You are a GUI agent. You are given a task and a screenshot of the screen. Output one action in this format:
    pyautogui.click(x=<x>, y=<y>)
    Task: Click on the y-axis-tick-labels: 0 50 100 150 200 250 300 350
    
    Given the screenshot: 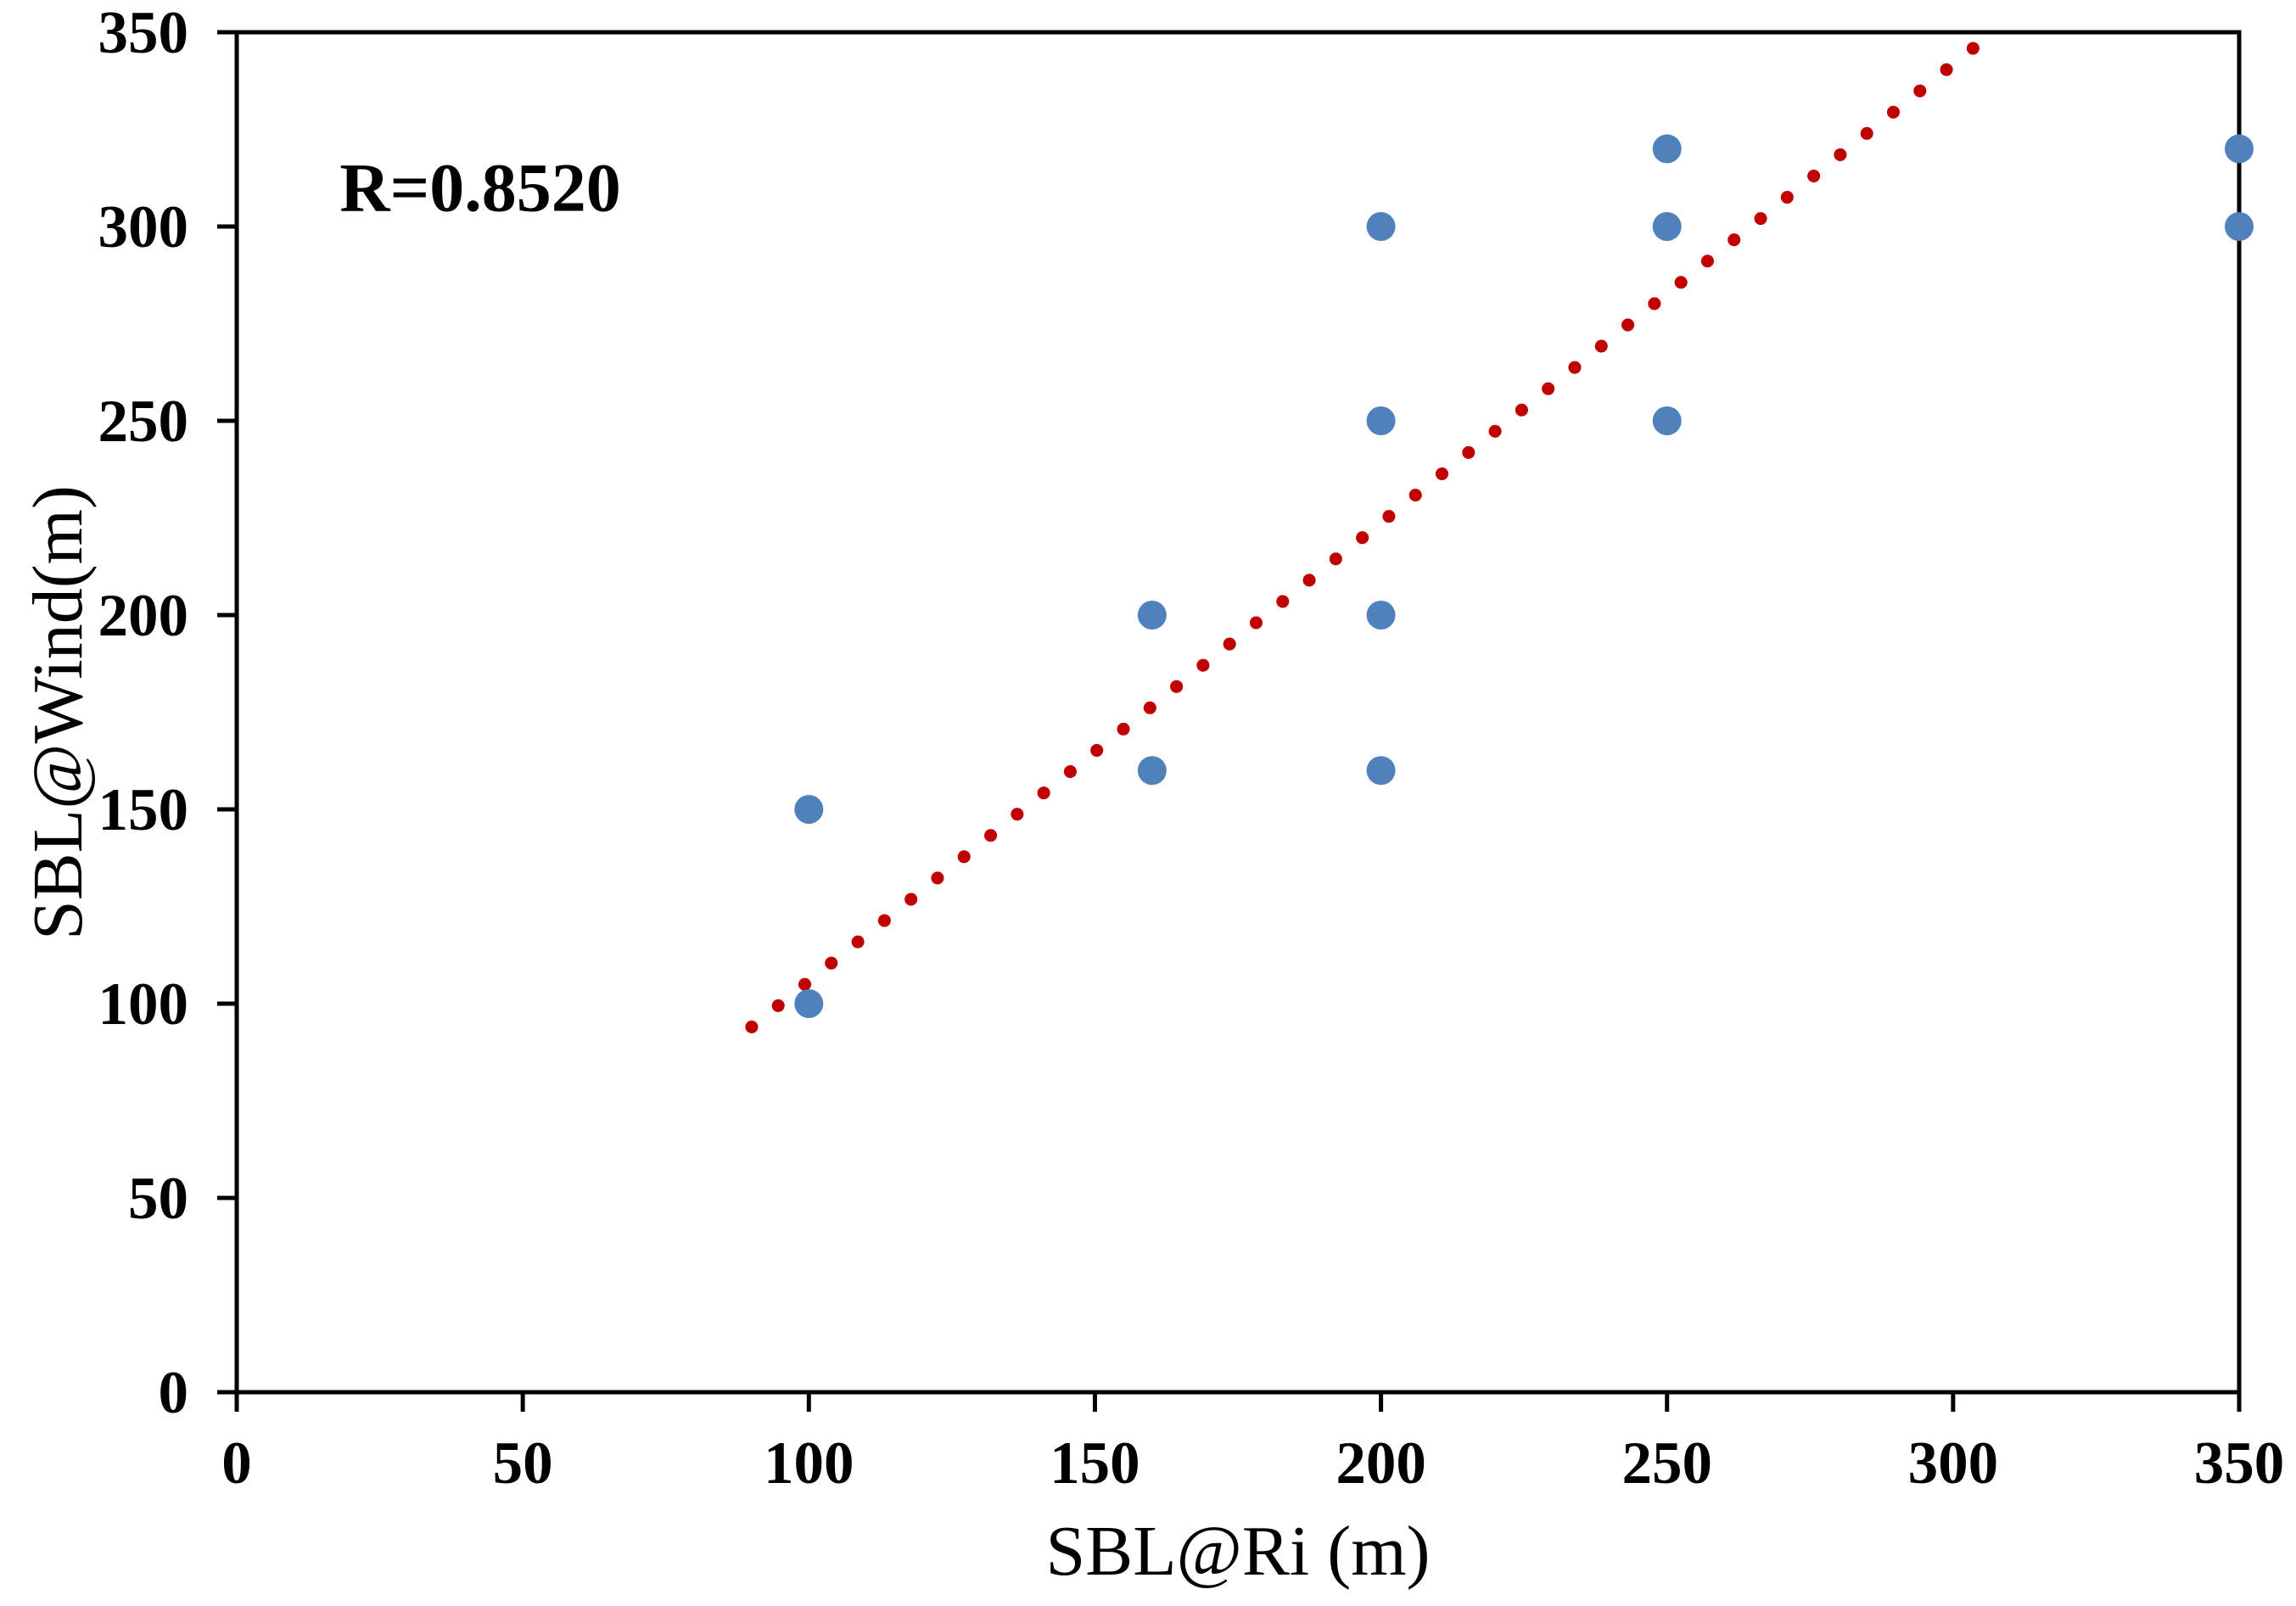 What is the action you would take?
    pyautogui.click(x=143, y=713)
    